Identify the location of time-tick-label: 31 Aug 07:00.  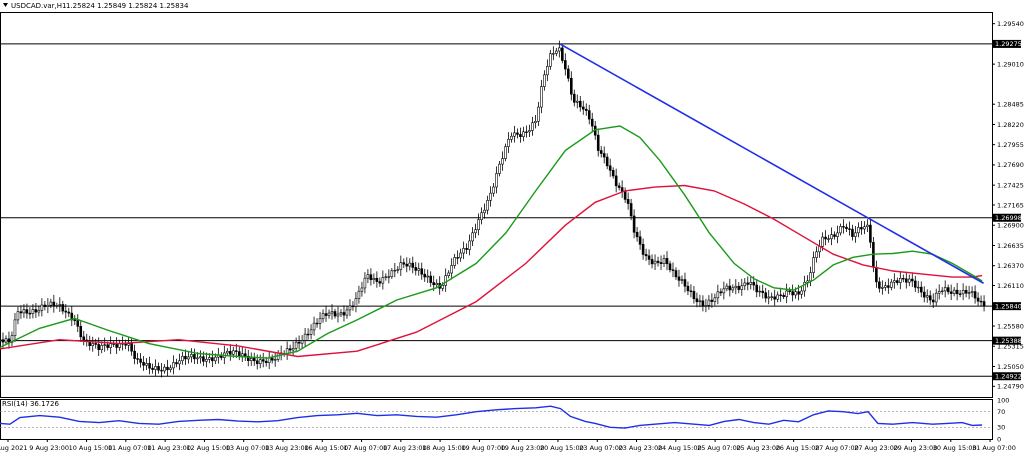
(994, 448).